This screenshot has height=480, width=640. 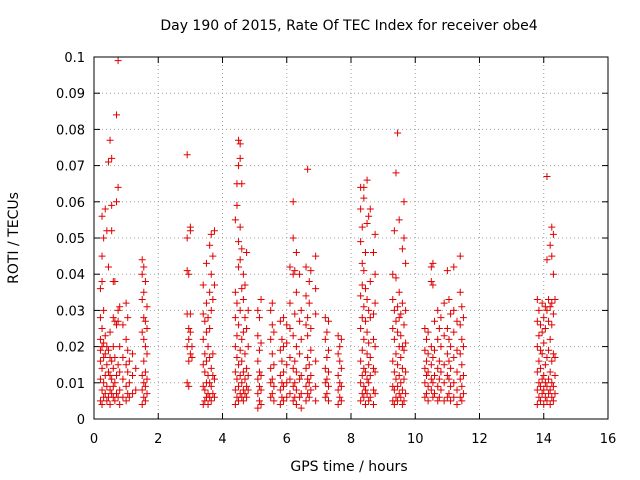 What do you see at coordinates (70, 311) in the screenshot?
I see `y-tick-label: 0.03` at bounding box center [70, 311].